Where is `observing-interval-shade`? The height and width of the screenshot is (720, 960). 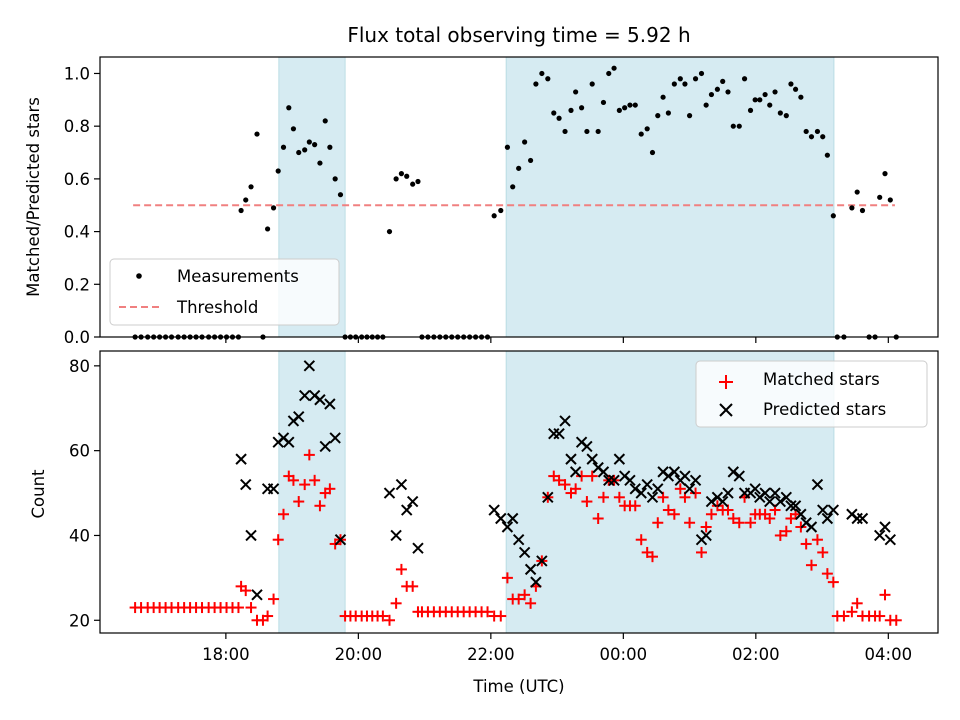
observing-interval-shade is located at coordinates (670, 197).